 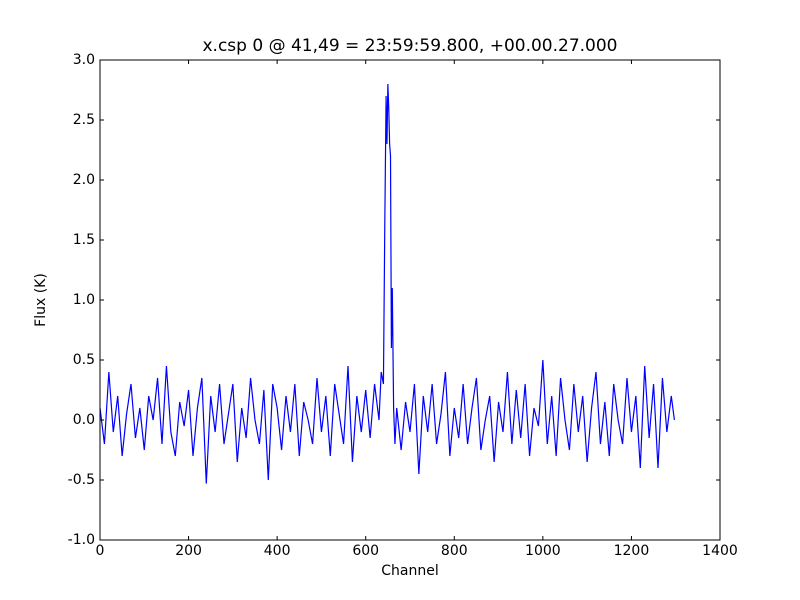 I want to click on y-axis-label: Flux (K), so click(x=41, y=300).